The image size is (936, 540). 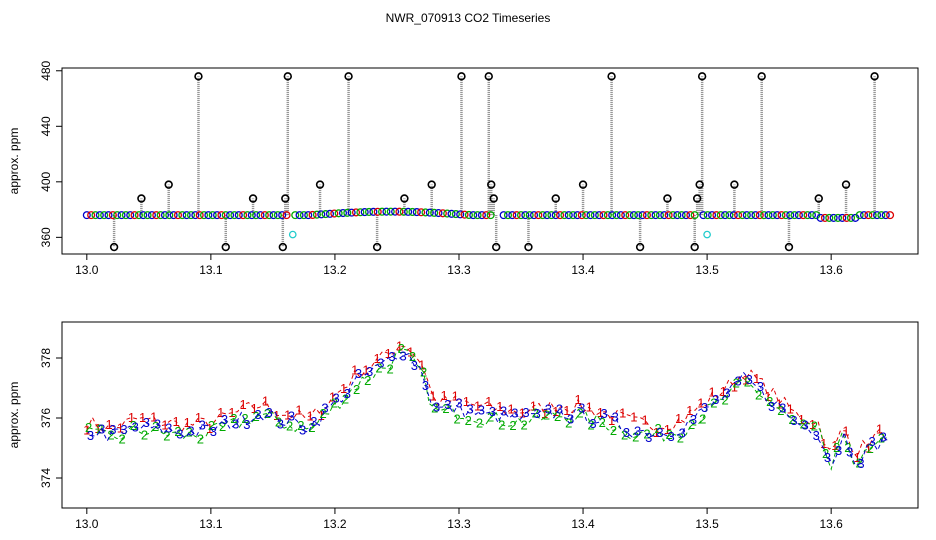 What do you see at coordinates (46, 126) in the screenshot?
I see `top-y-tick-label: 440` at bounding box center [46, 126].